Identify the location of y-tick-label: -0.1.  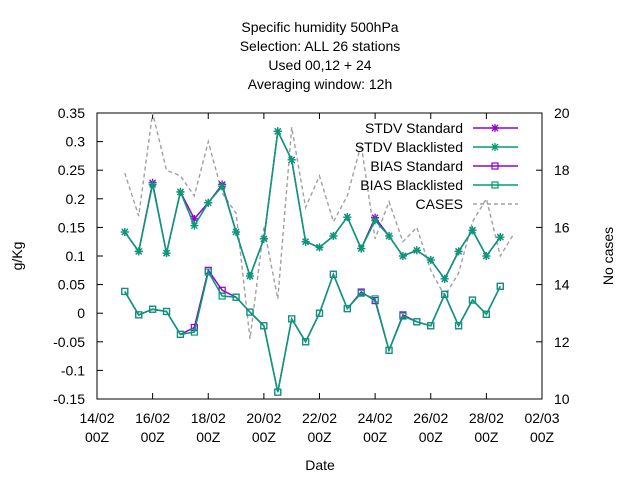
(73, 370).